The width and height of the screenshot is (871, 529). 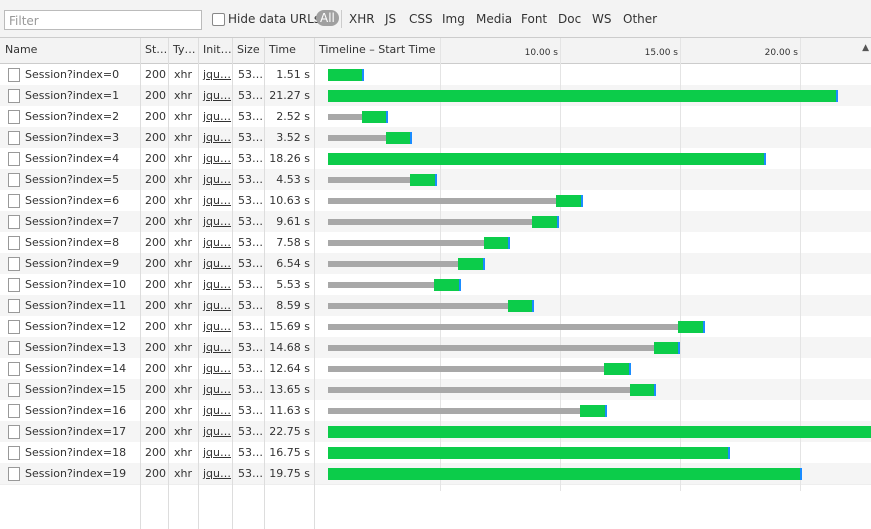 What do you see at coordinates (327, 18) in the screenshot?
I see `type-filter: All` at bounding box center [327, 18].